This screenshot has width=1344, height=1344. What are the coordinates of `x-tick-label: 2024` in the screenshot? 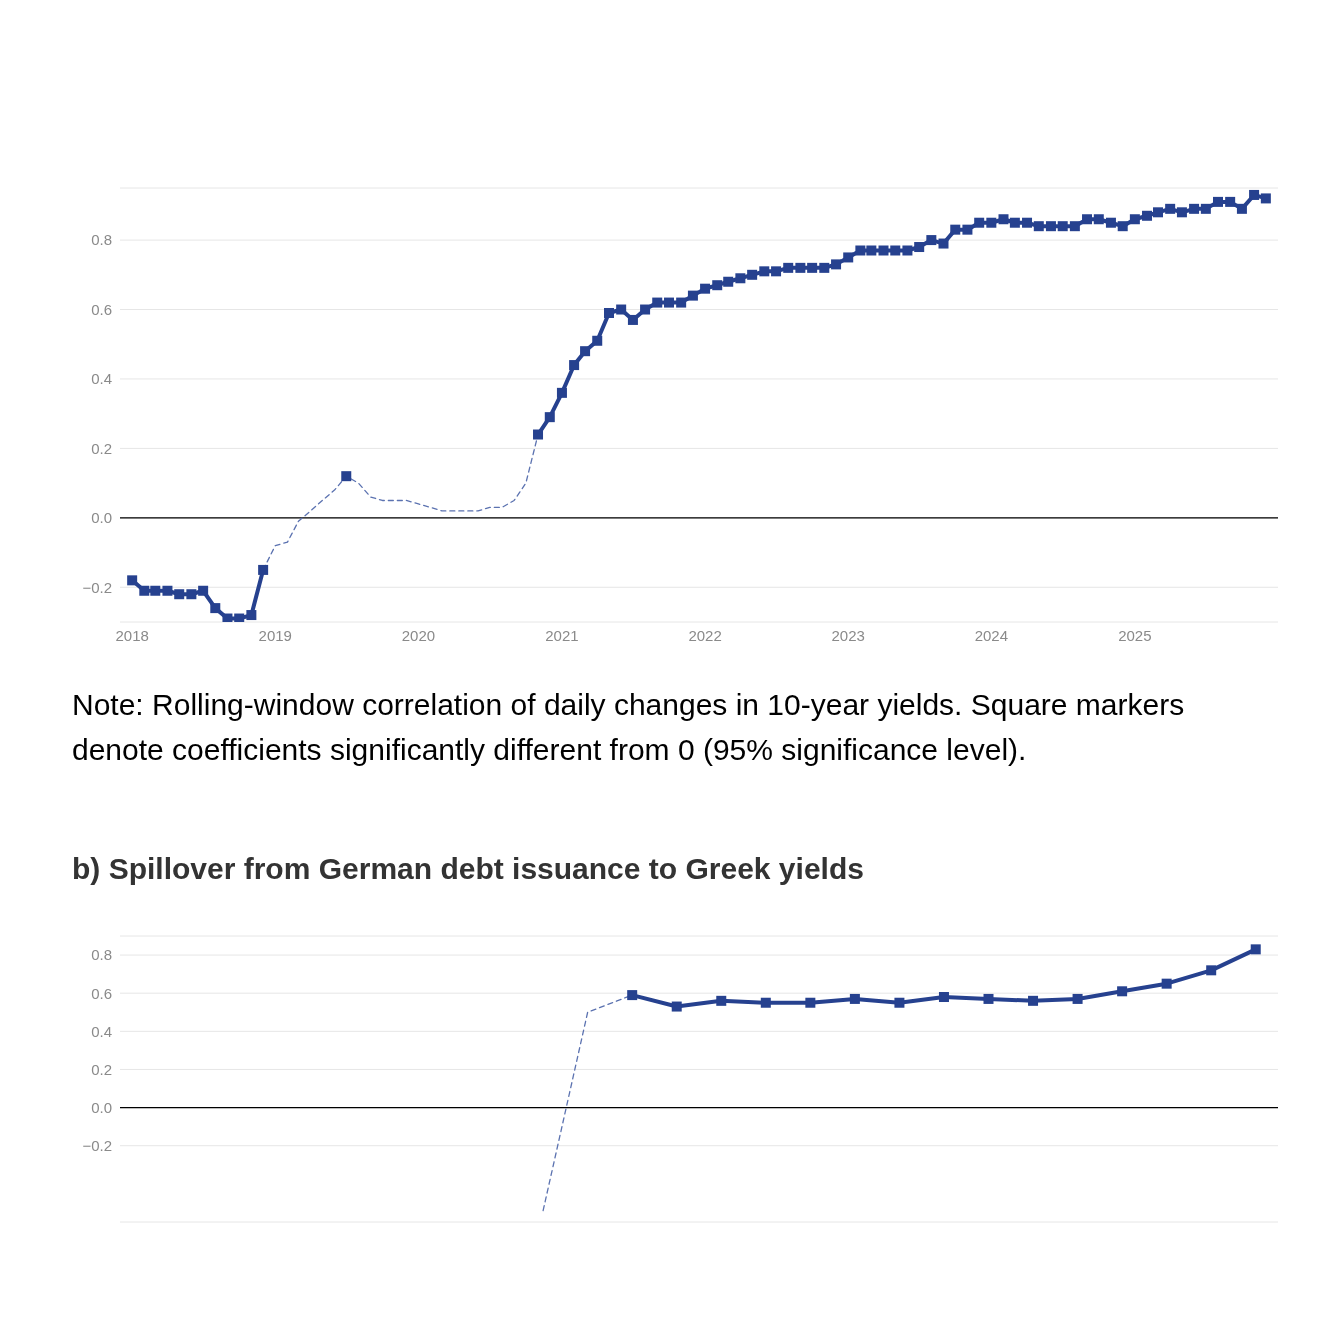 It's located at (991, 635).